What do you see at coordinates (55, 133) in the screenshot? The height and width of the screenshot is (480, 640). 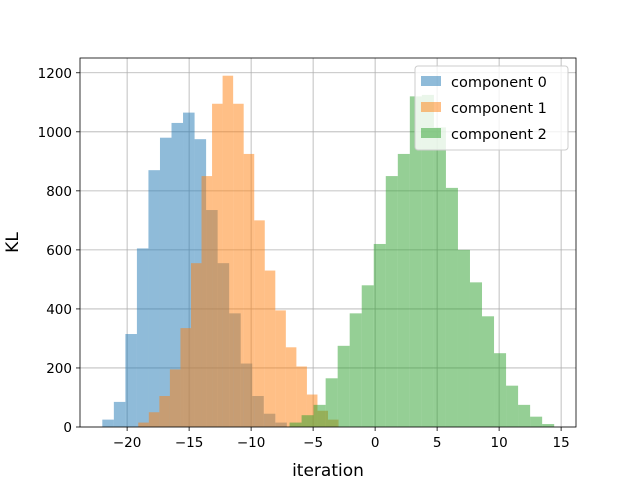 I see `y-tick-label: 1000` at bounding box center [55, 133].